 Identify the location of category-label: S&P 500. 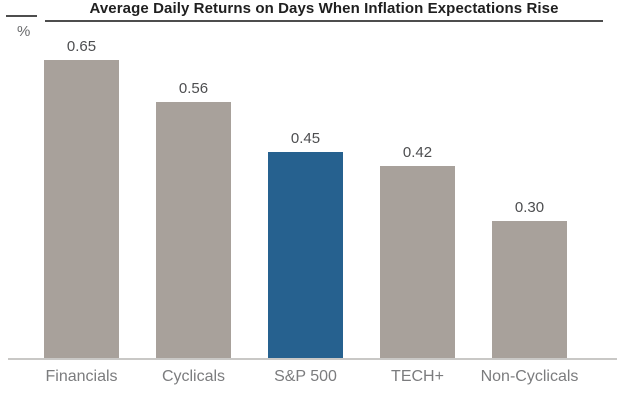
(305, 376).